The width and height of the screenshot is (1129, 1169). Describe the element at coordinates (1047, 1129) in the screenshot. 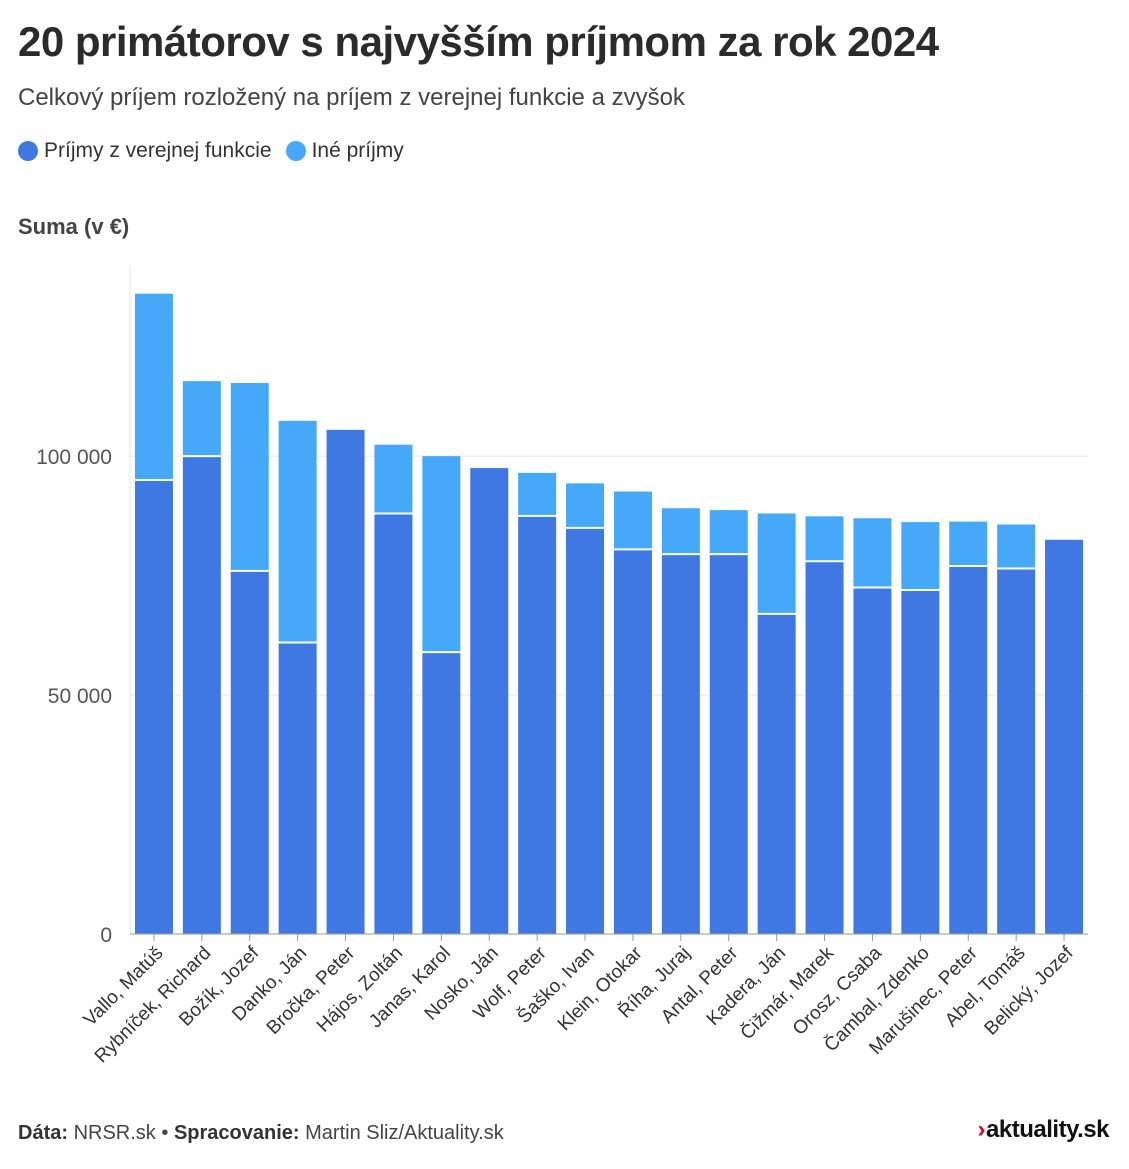

I see `logo-text: aktuality.sk` at that location.